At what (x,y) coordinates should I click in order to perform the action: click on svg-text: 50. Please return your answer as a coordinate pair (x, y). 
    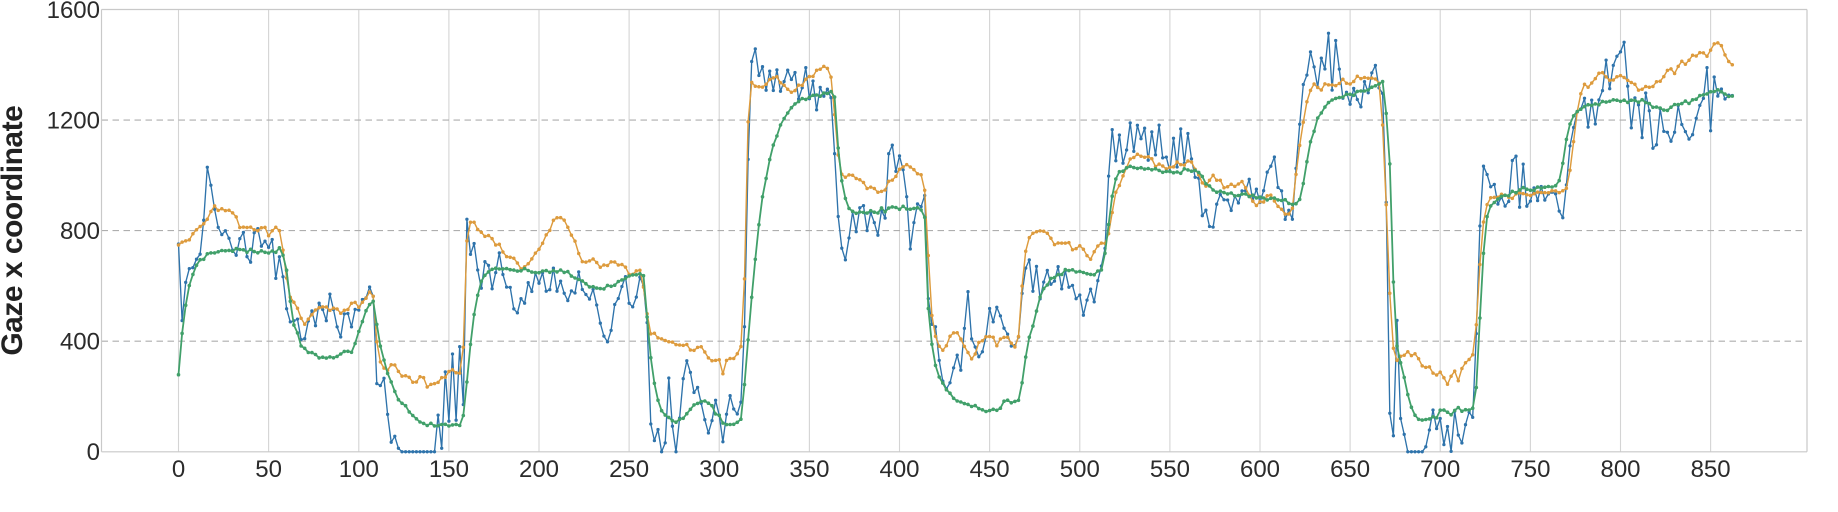
    Looking at the image, I should click on (268, 469).